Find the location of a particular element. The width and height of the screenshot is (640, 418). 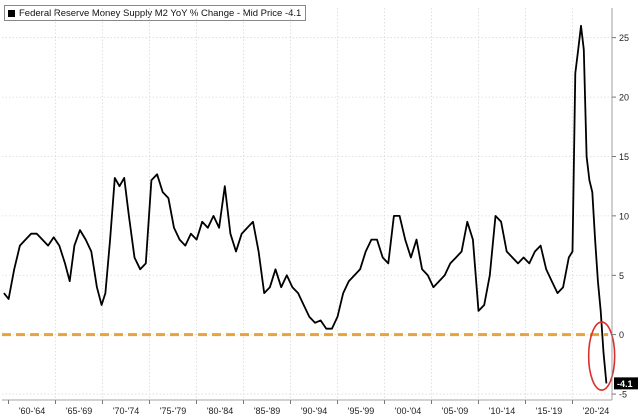

x-tick-label: '95-'99 is located at coordinates (361, 411).